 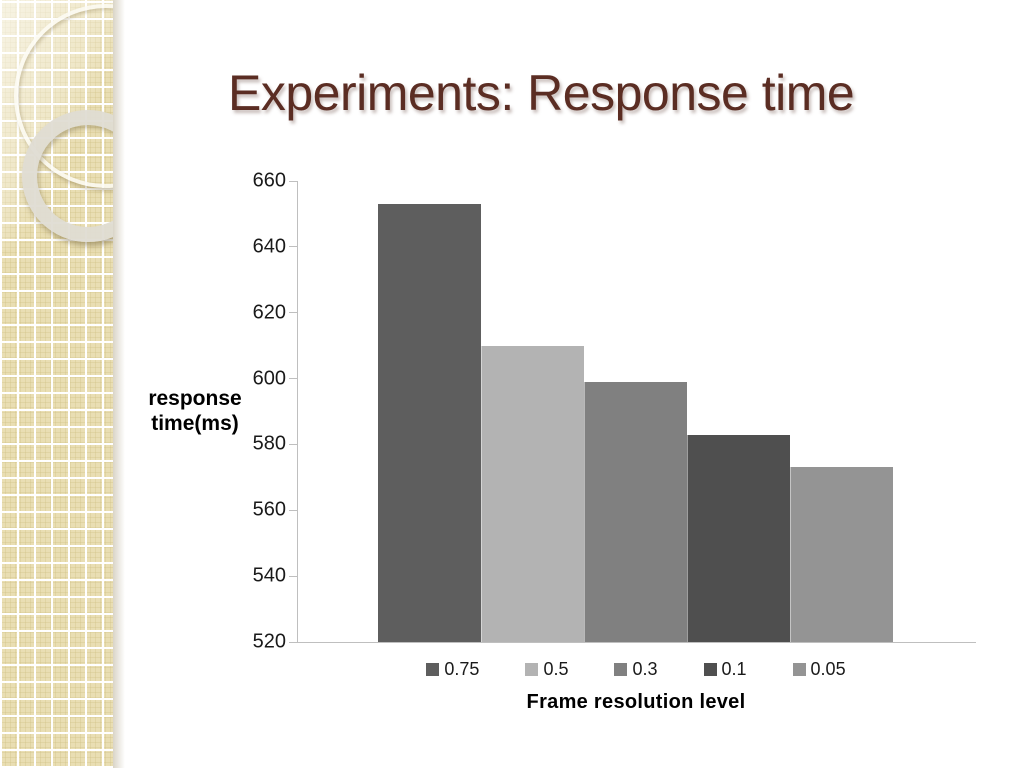 What do you see at coordinates (269, 575) in the screenshot?
I see `y-tick-label: 540` at bounding box center [269, 575].